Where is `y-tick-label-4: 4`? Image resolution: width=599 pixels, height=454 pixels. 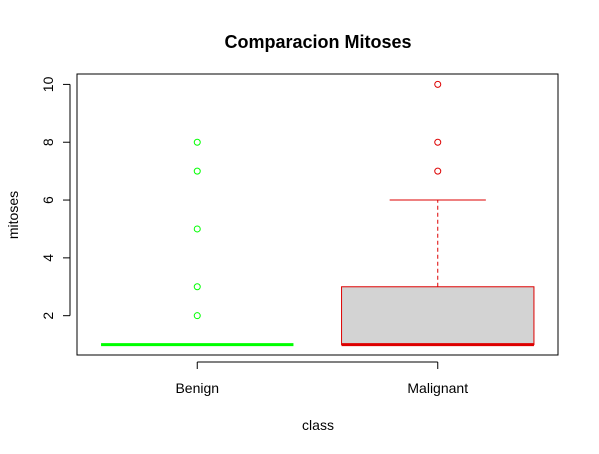
y-tick-label-4: 4 is located at coordinates (48, 258).